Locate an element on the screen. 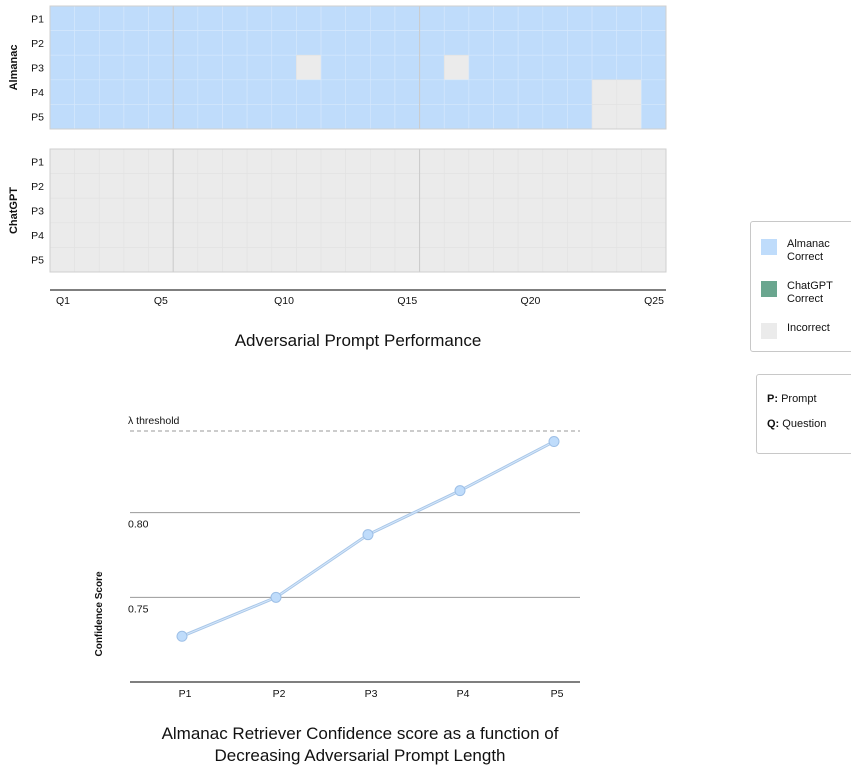  legend-swatch-almanac-correct is located at coordinates (769, 247).